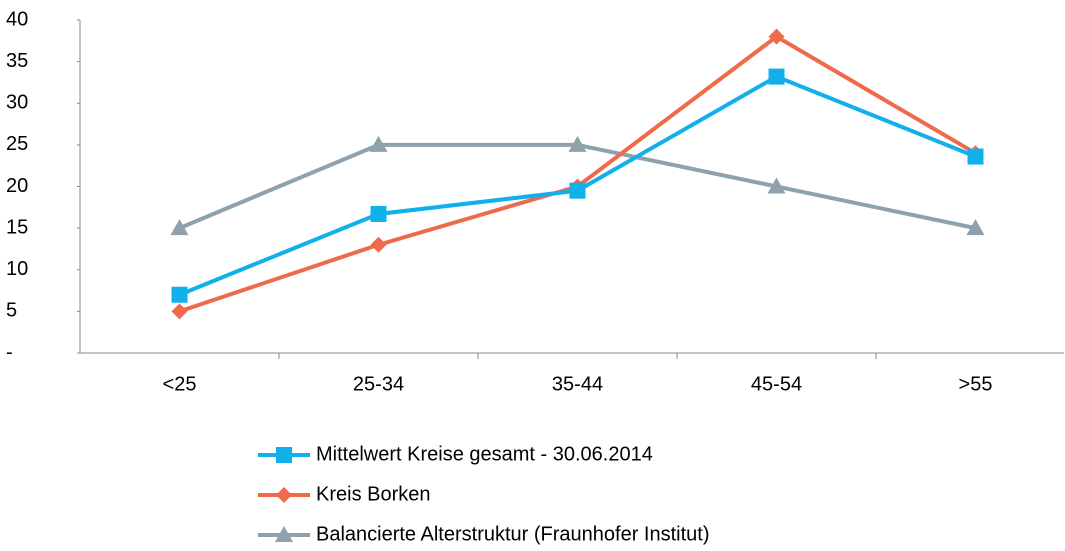 The image size is (1065, 551). What do you see at coordinates (17, 227) in the screenshot?
I see `y-tick-label: 15` at bounding box center [17, 227].